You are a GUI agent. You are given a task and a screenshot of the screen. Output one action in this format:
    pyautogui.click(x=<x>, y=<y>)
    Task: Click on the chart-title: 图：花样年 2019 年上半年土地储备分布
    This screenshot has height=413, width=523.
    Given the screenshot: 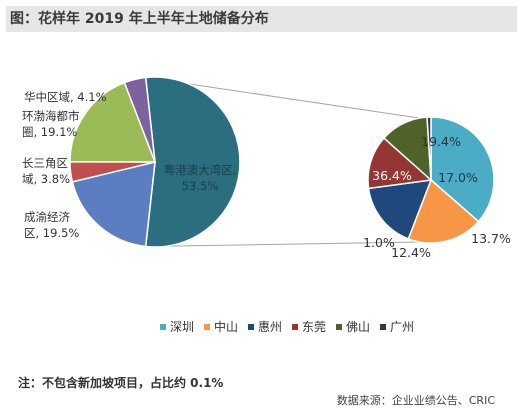 What is the action you would take?
    pyautogui.click(x=261, y=19)
    